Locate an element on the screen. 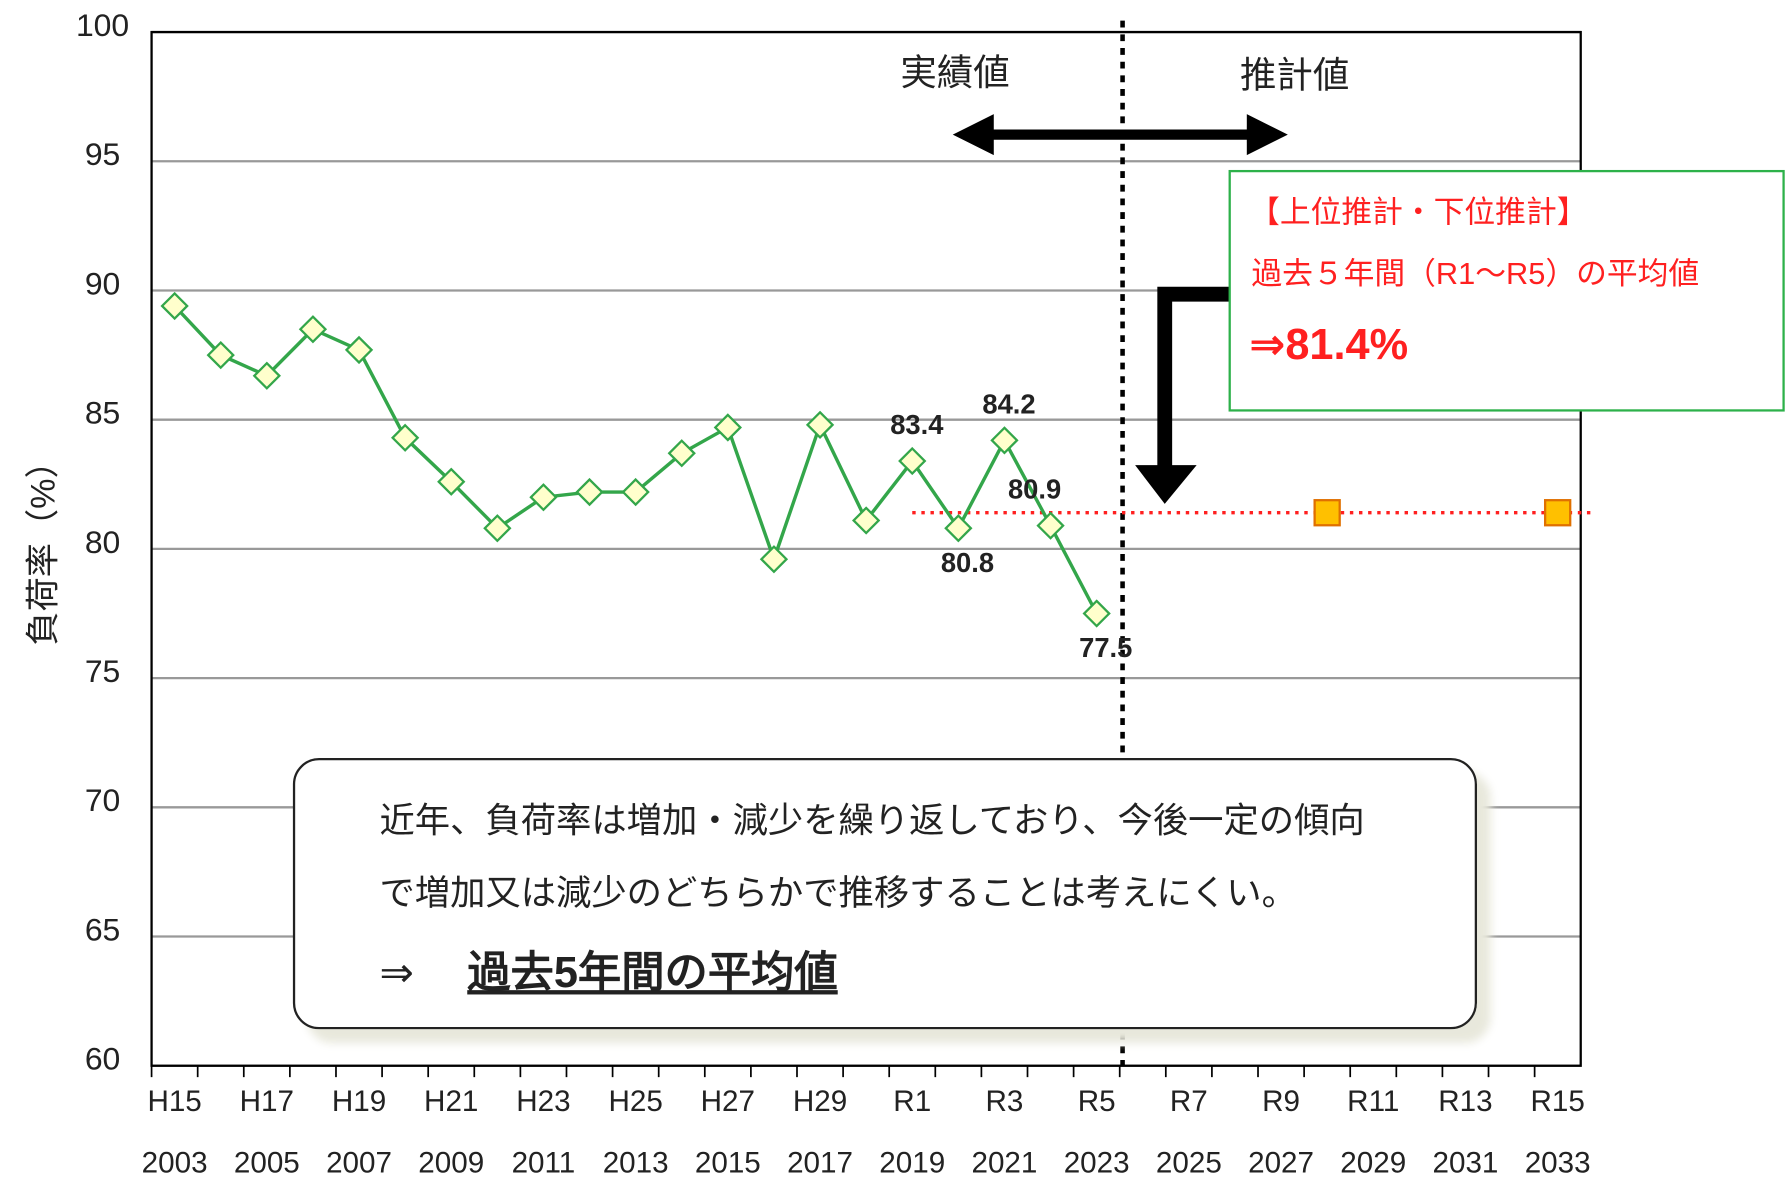  y-tick-label: 90 is located at coordinates (103, 283).